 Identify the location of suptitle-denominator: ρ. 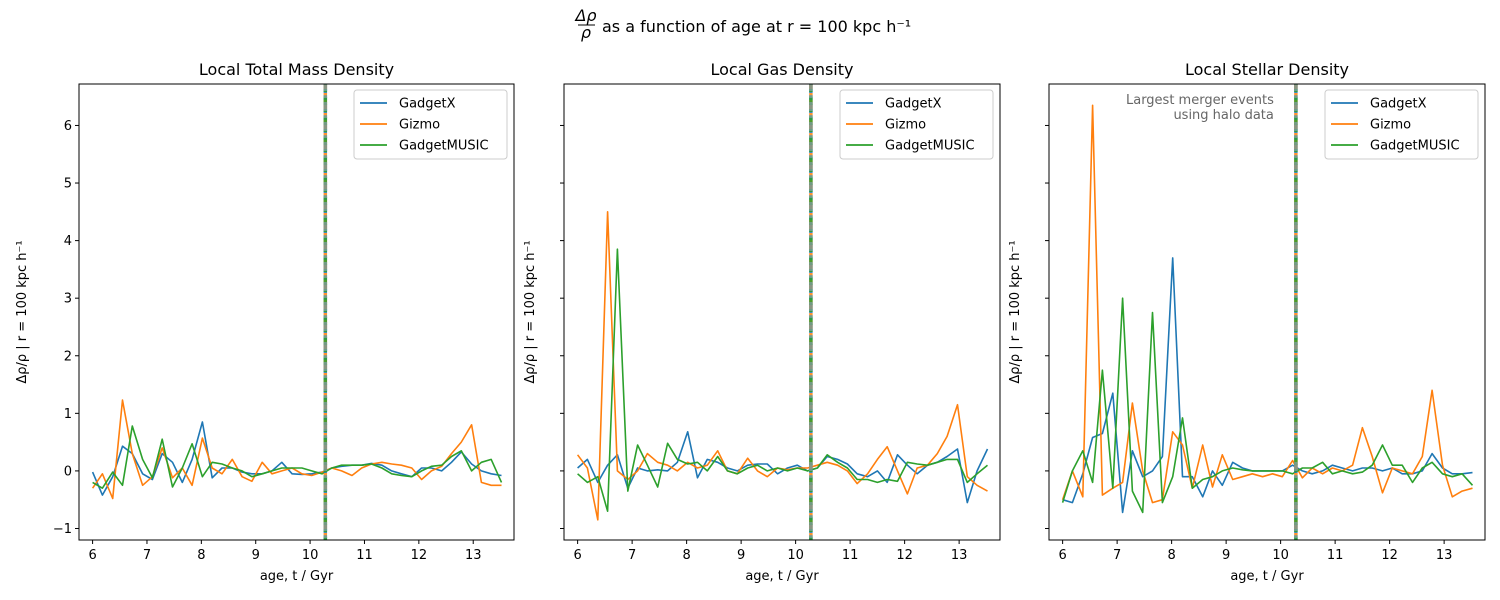
(586, 32).